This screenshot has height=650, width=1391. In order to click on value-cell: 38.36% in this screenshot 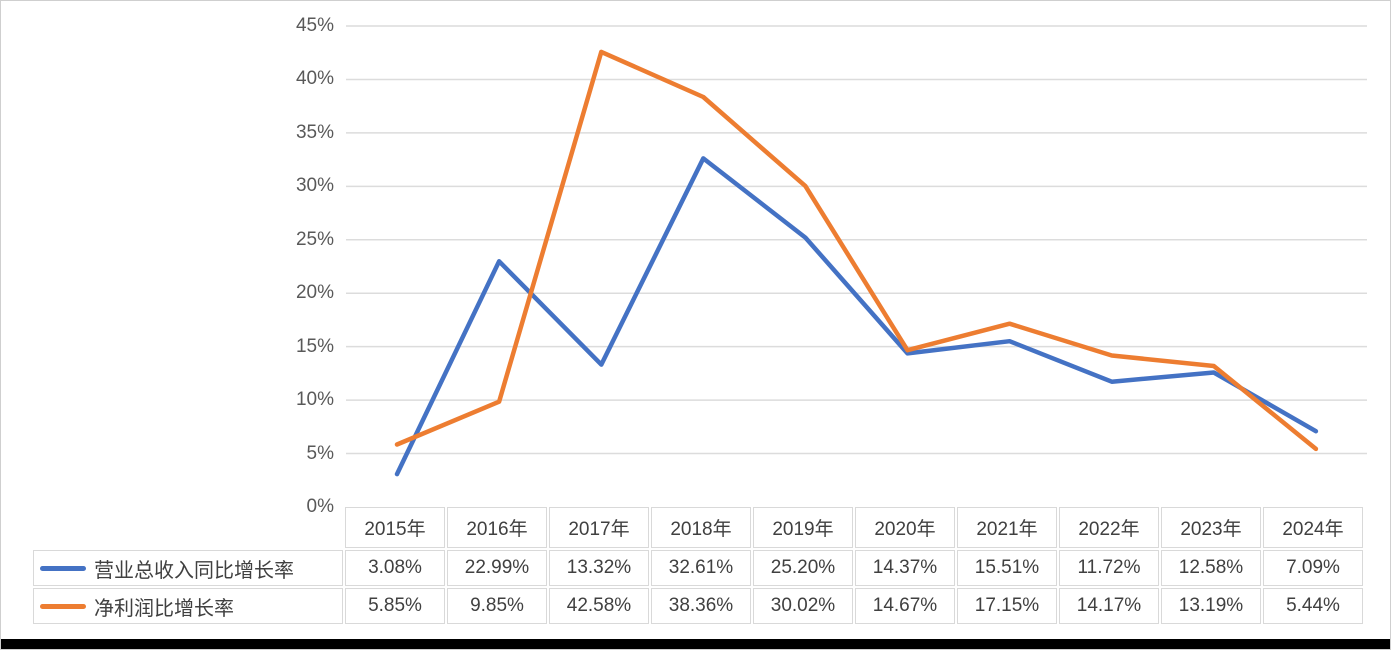, I will do `click(701, 606)`.